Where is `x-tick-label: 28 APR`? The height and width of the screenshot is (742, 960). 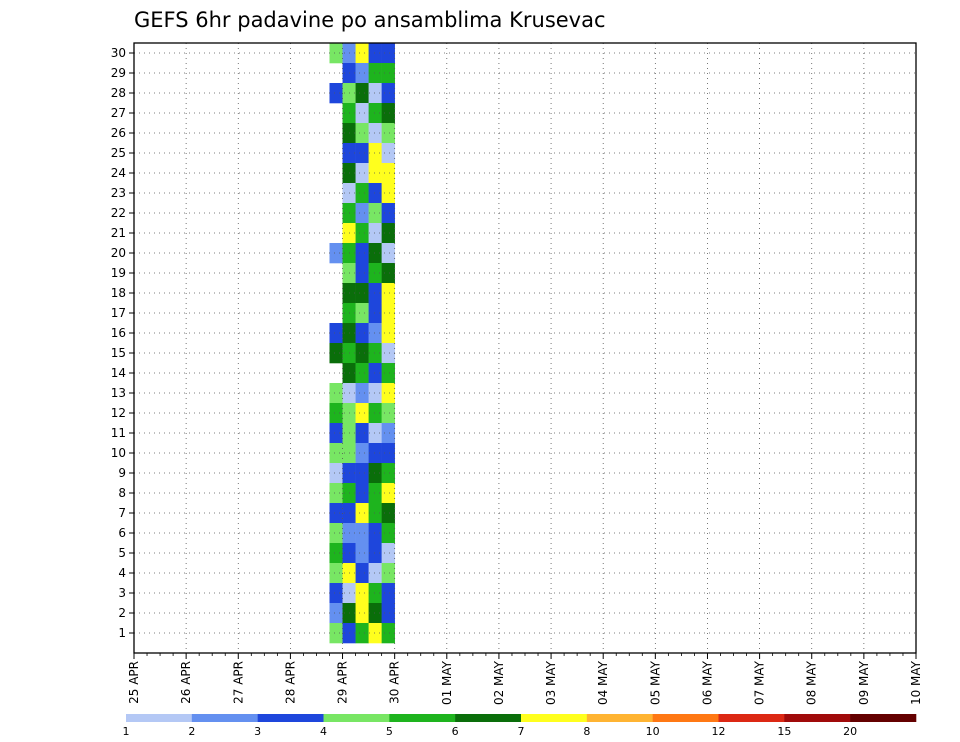
x-tick-label: 28 APR is located at coordinates (290, 682).